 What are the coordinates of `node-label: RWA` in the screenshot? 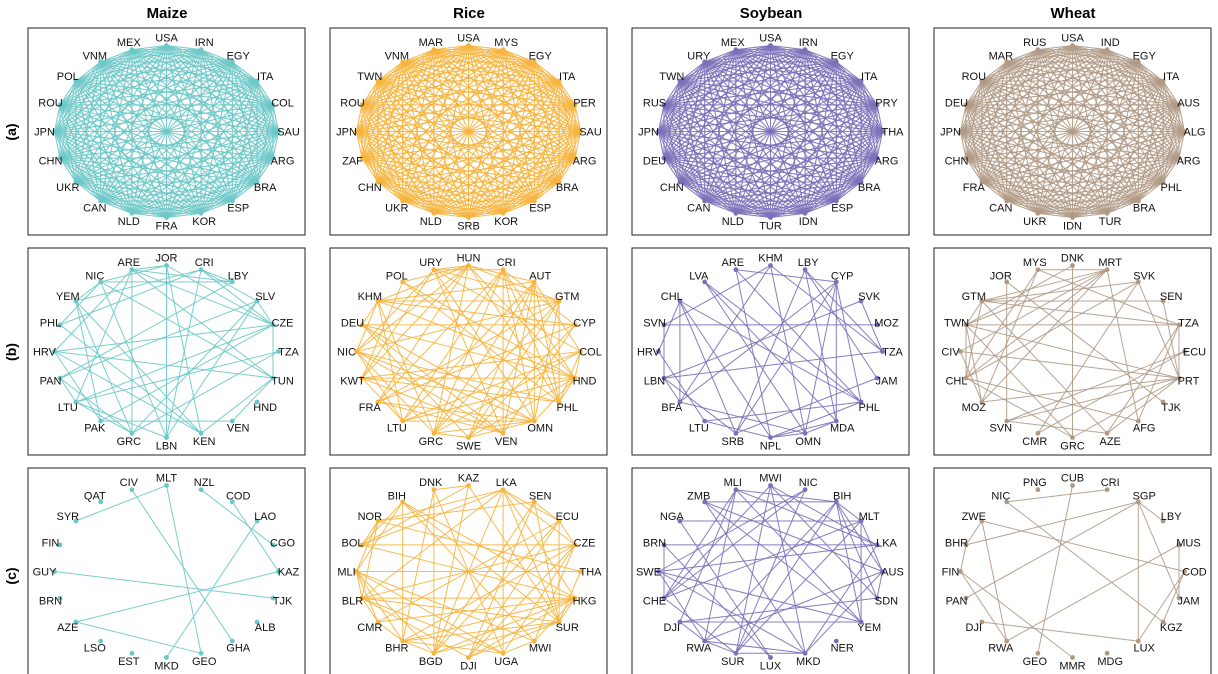 It's located at (699, 649).